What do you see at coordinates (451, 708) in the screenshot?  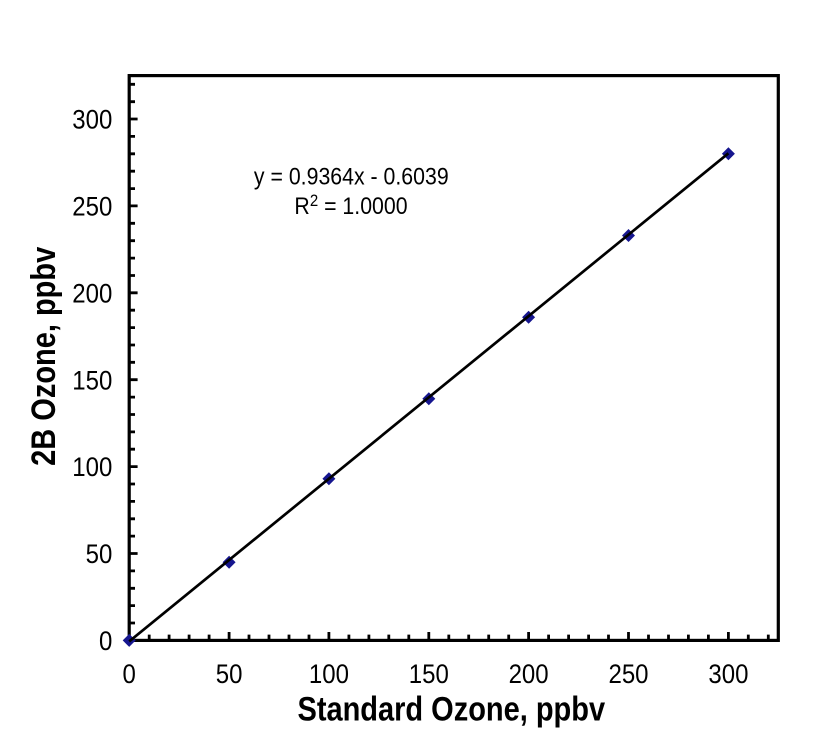 I see `svg-text: Standard Ozone, ppbv` at bounding box center [451, 708].